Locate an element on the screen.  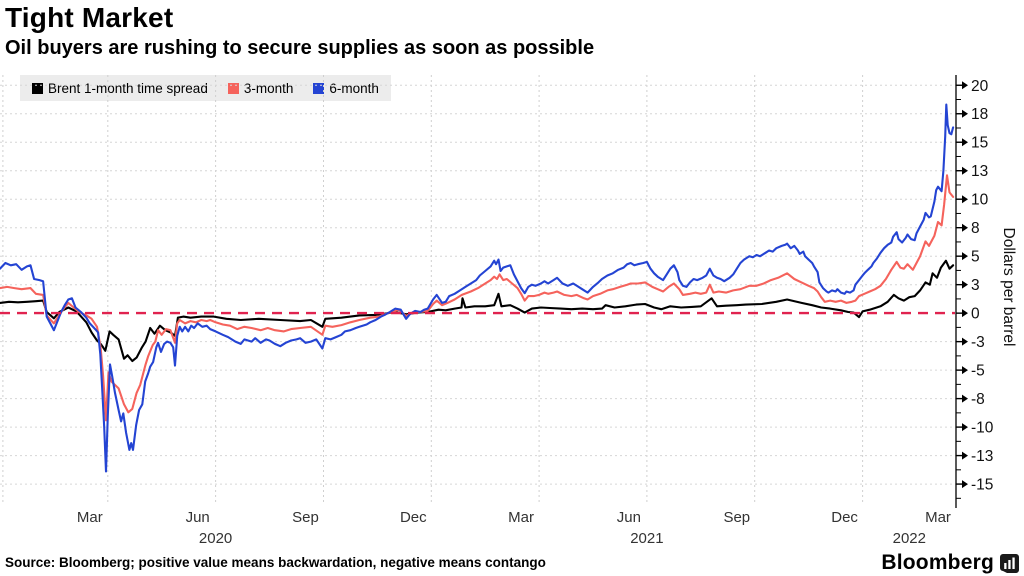
bloomberg-brand: Bloomberg is located at coordinates (952, 563).